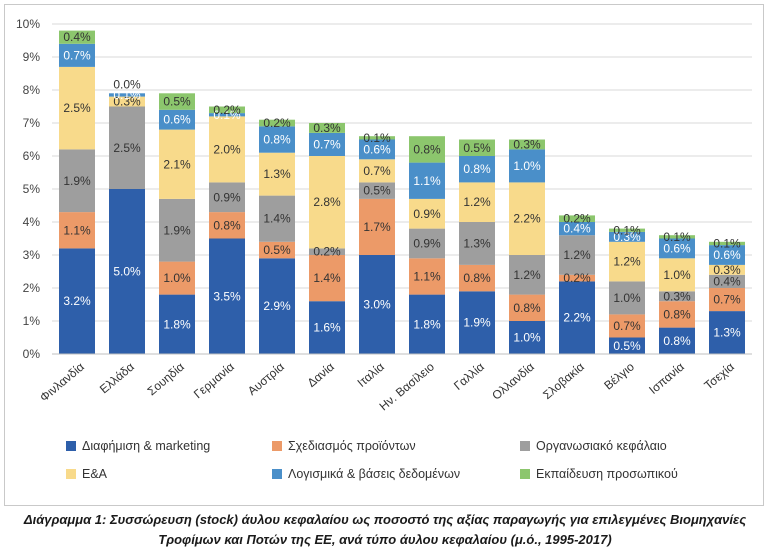 The height and width of the screenshot is (557, 770). Describe the element at coordinates (666, 378) in the screenshot. I see `x-tick-label: Ισπανία` at that location.